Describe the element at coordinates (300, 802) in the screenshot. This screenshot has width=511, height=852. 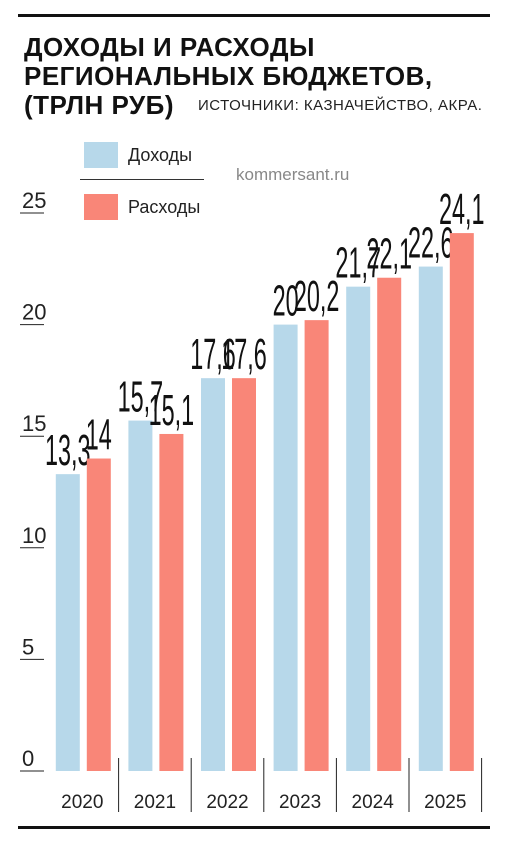
I see `x-year-label: 2023` at that location.